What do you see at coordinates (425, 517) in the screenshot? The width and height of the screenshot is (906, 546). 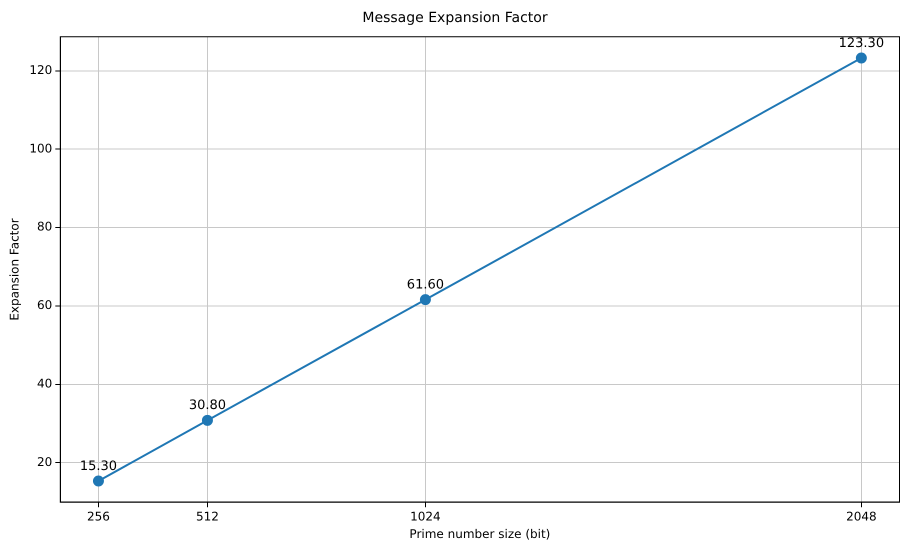 I see `x-tick-label: 1024` at bounding box center [425, 517].